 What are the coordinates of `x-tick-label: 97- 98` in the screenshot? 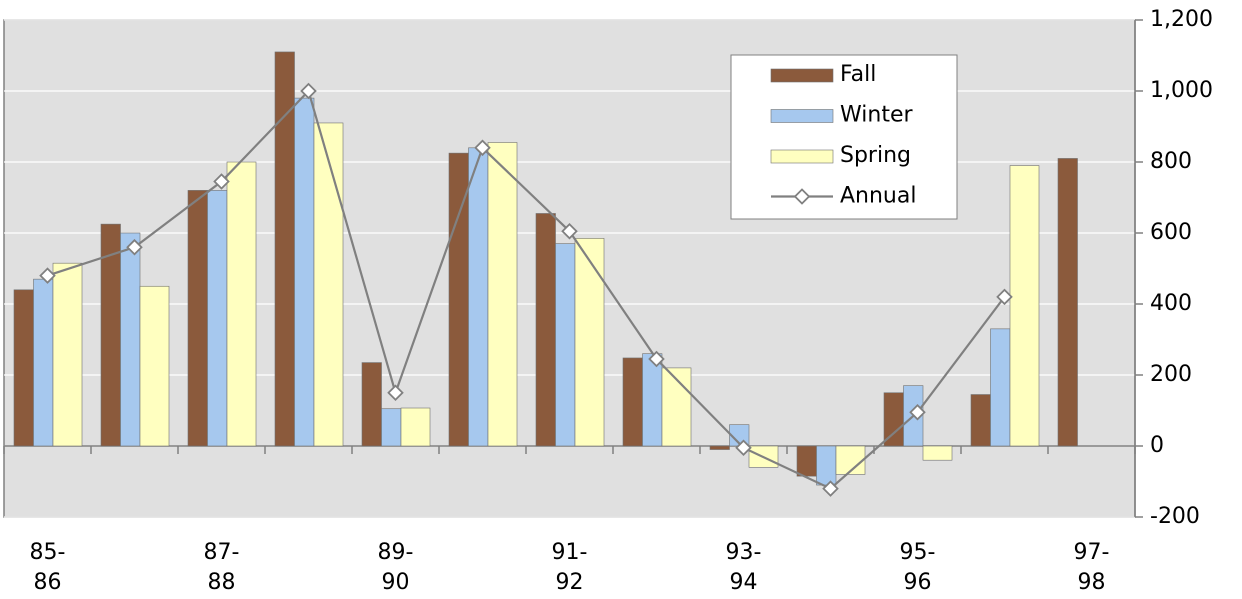 It's located at (1091, 567).